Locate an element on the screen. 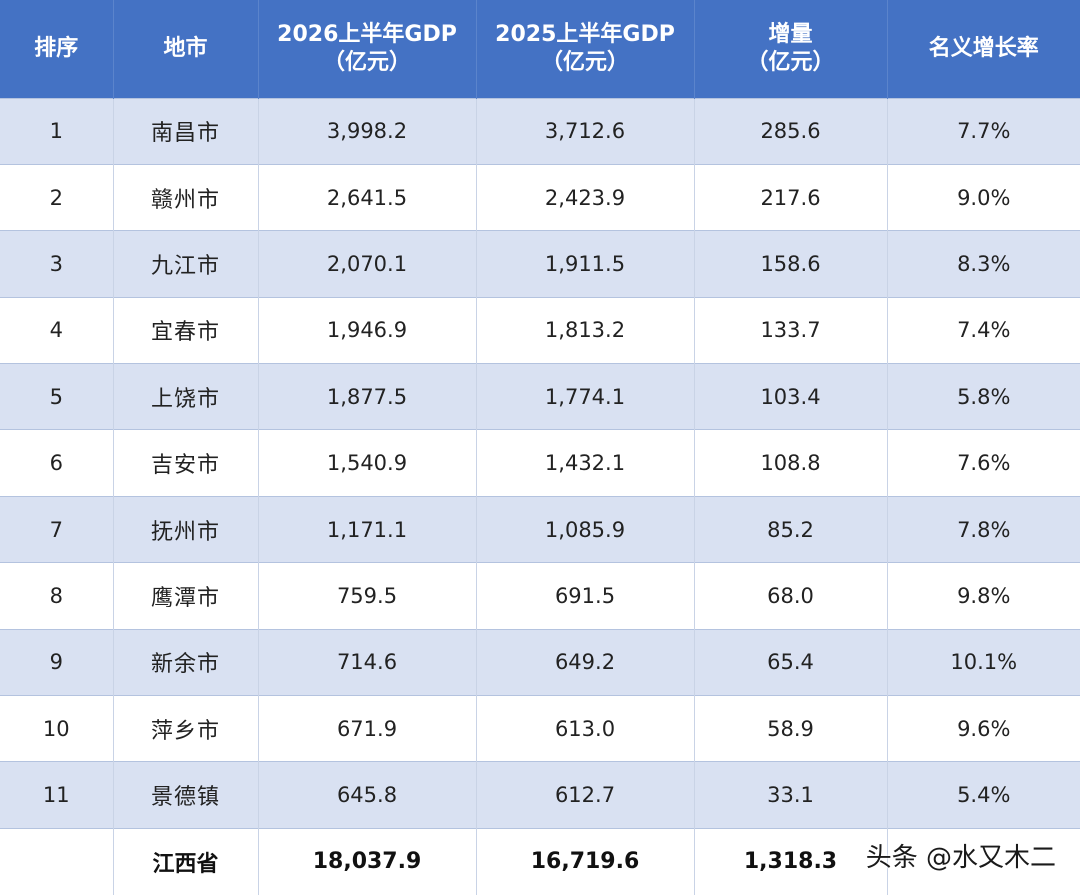  cell-rank: 10 is located at coordinates (57, 728).